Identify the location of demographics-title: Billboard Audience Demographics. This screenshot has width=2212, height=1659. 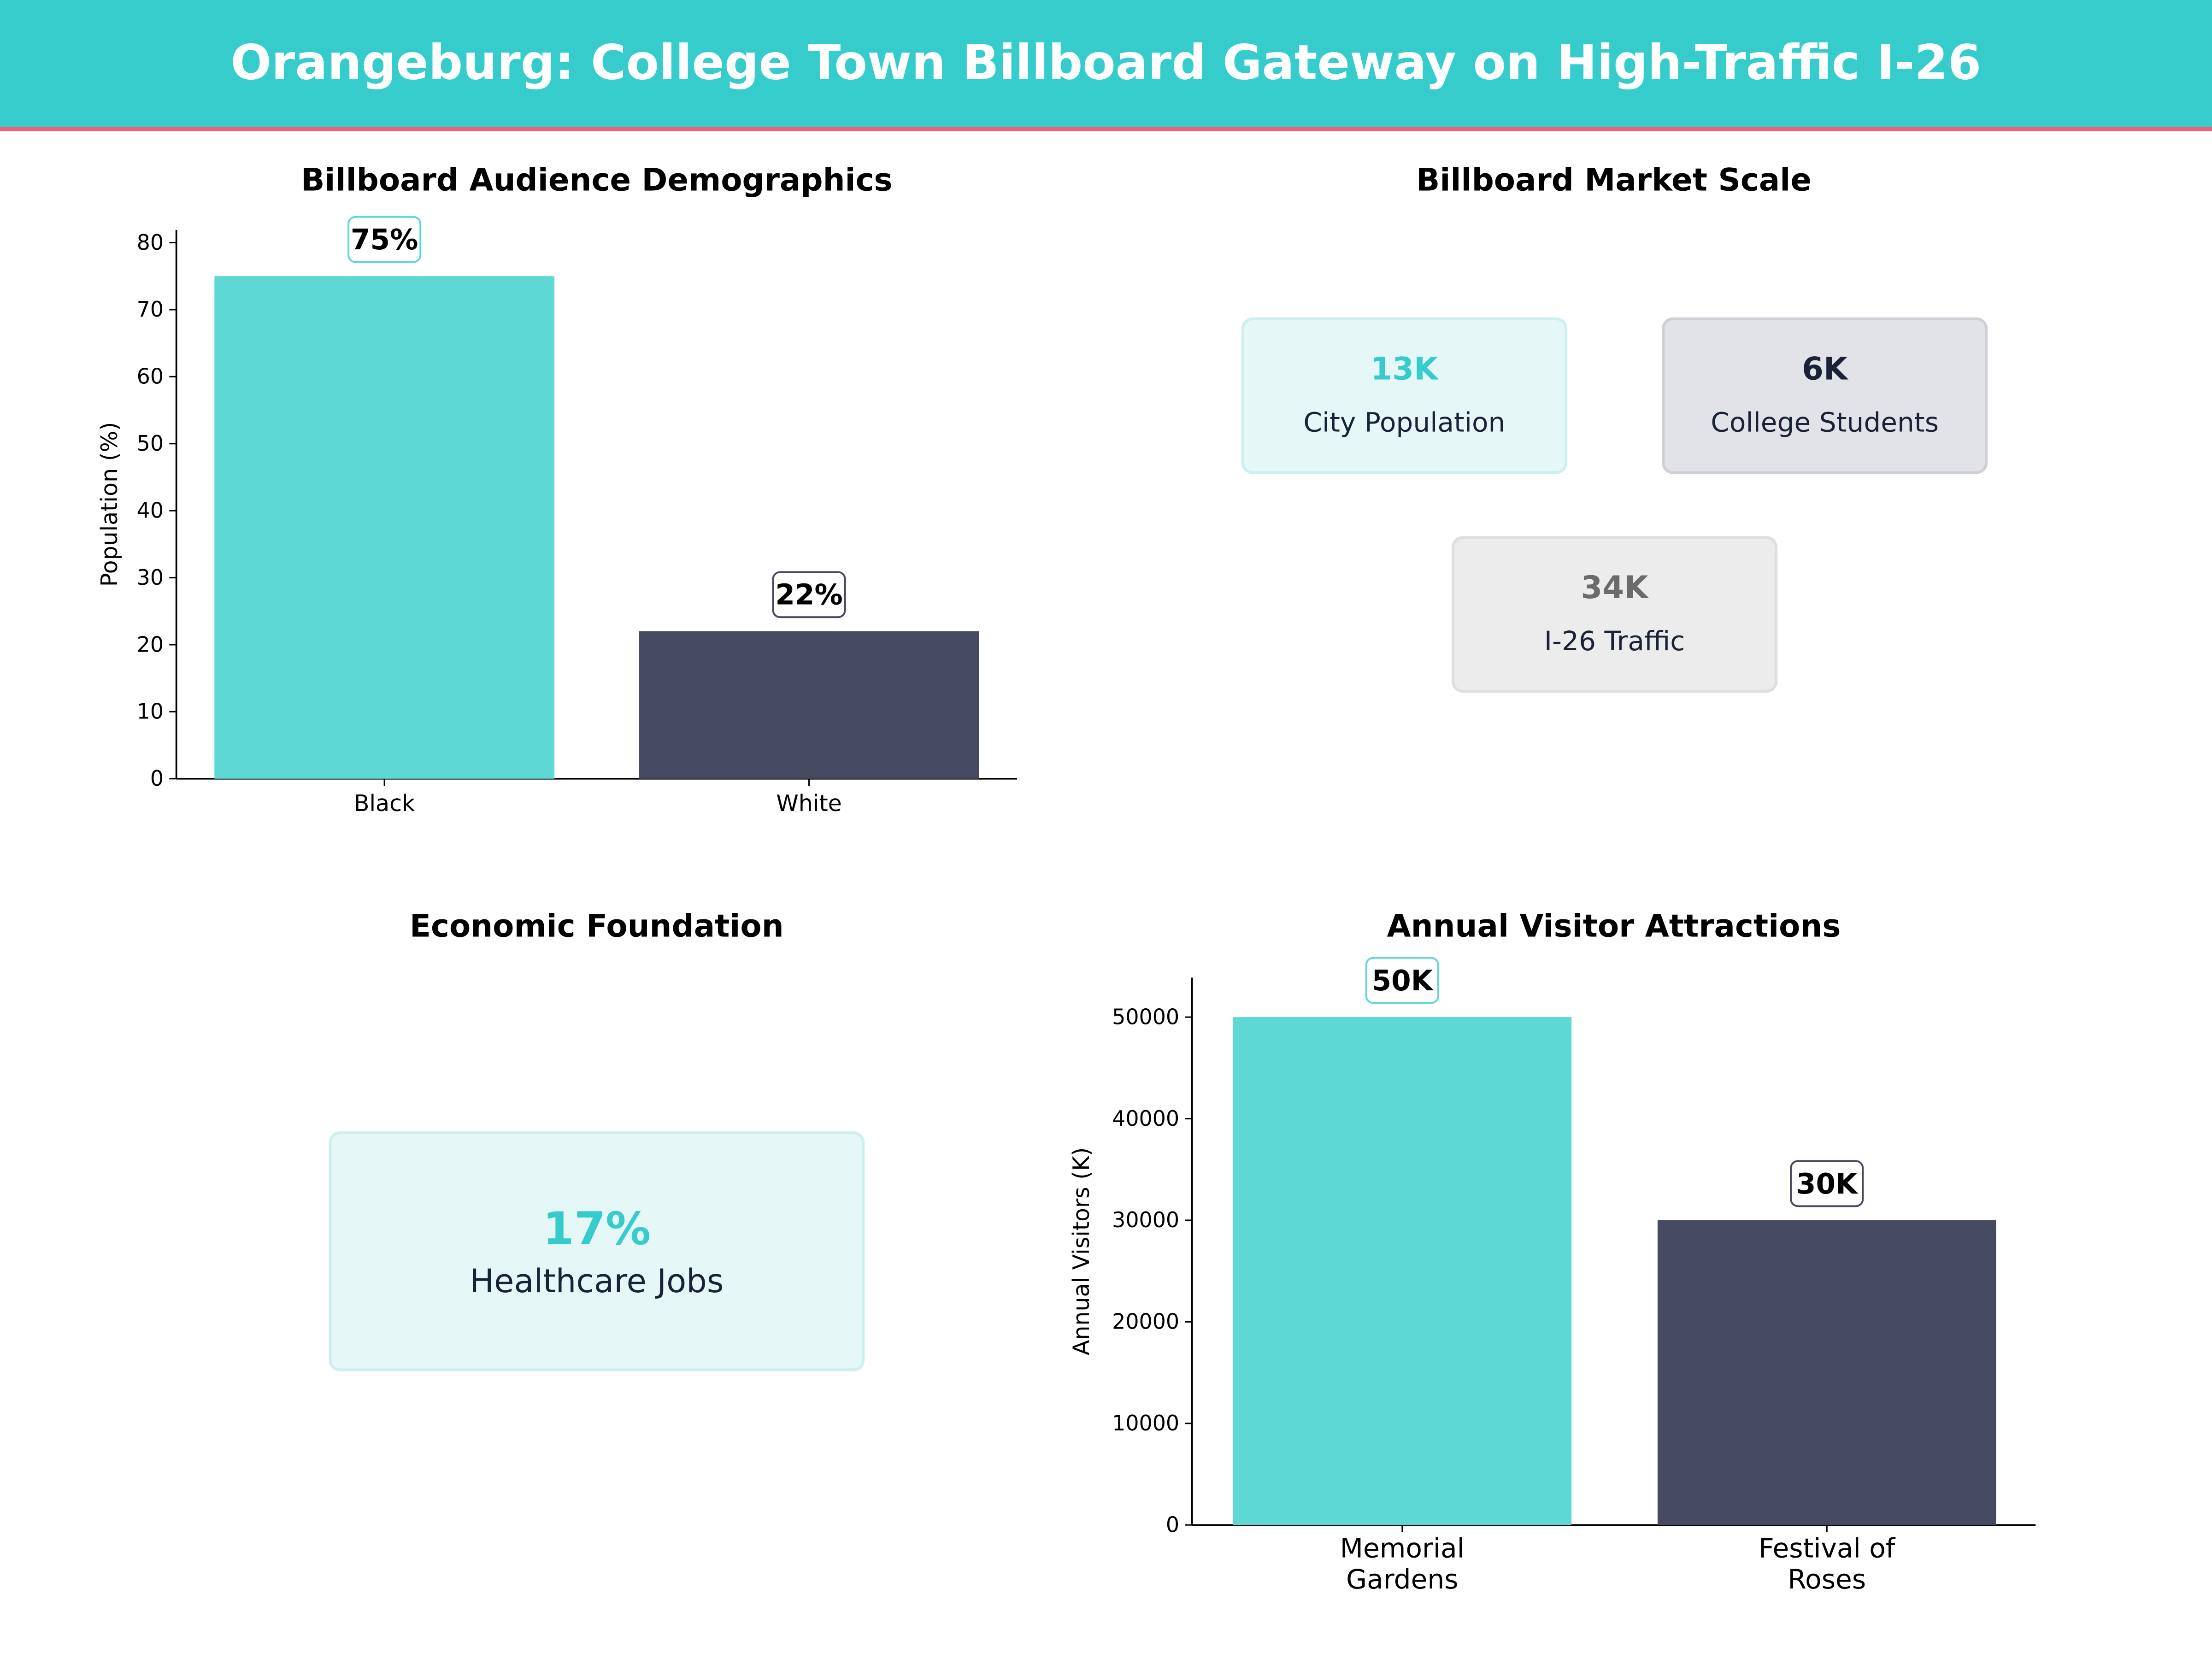
(597, 181).